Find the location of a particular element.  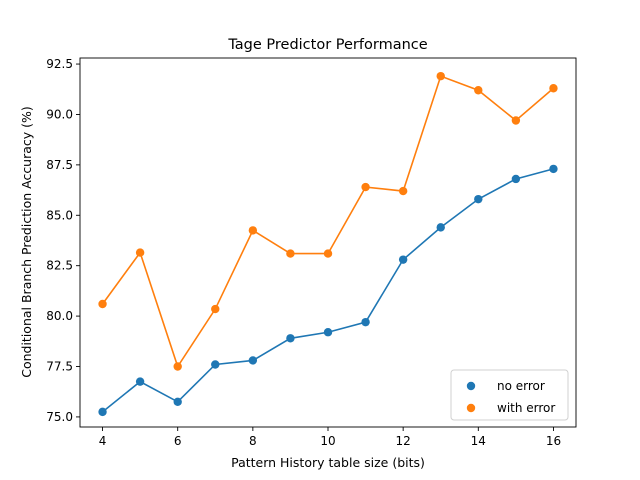

x-tick-label-6: 16 is located at coordinates (553, 441).